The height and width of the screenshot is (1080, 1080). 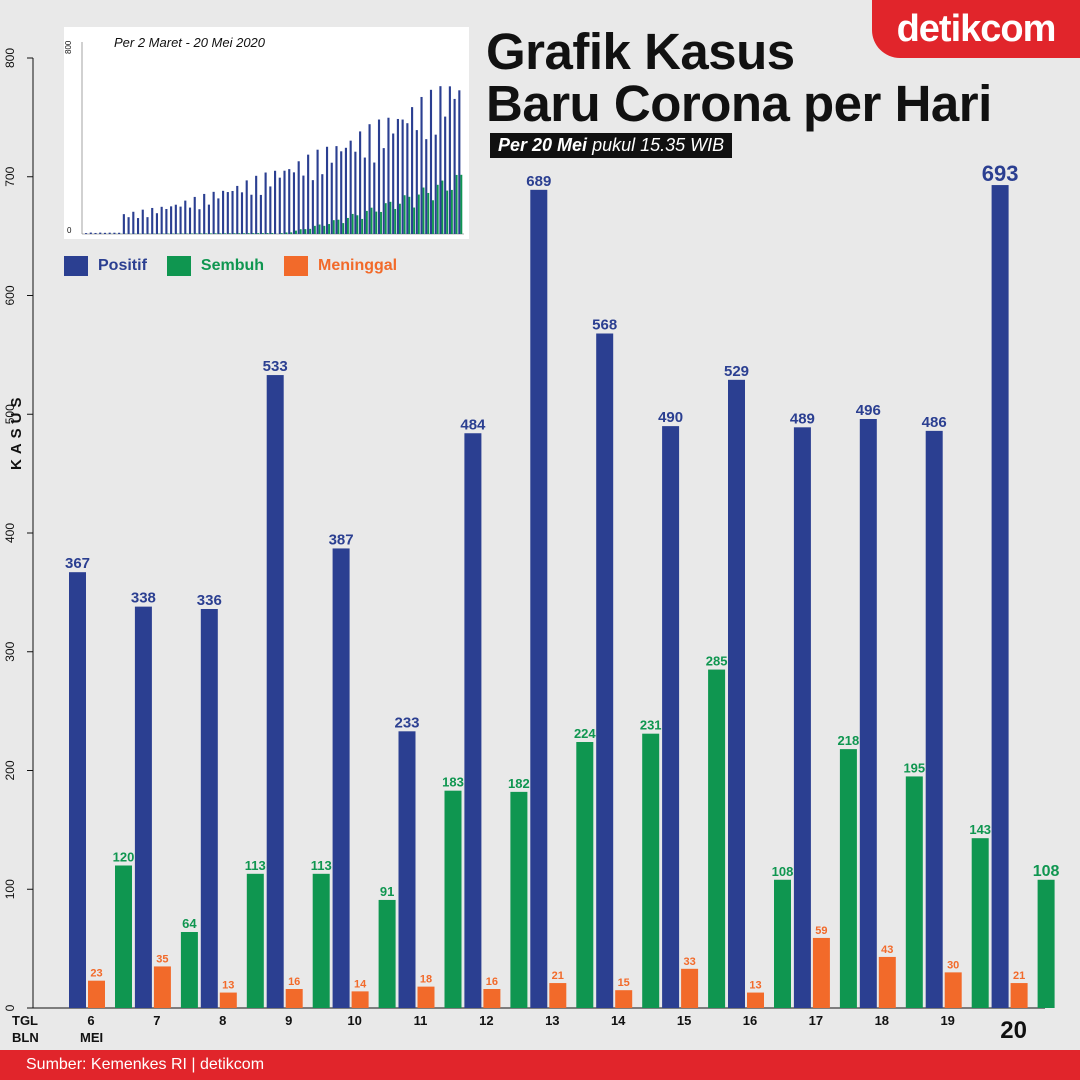 What do you see at coordinates (849, 740) in the screenshot?
I see `data-label-sembuh: 218` at bounding box center [849, 740].